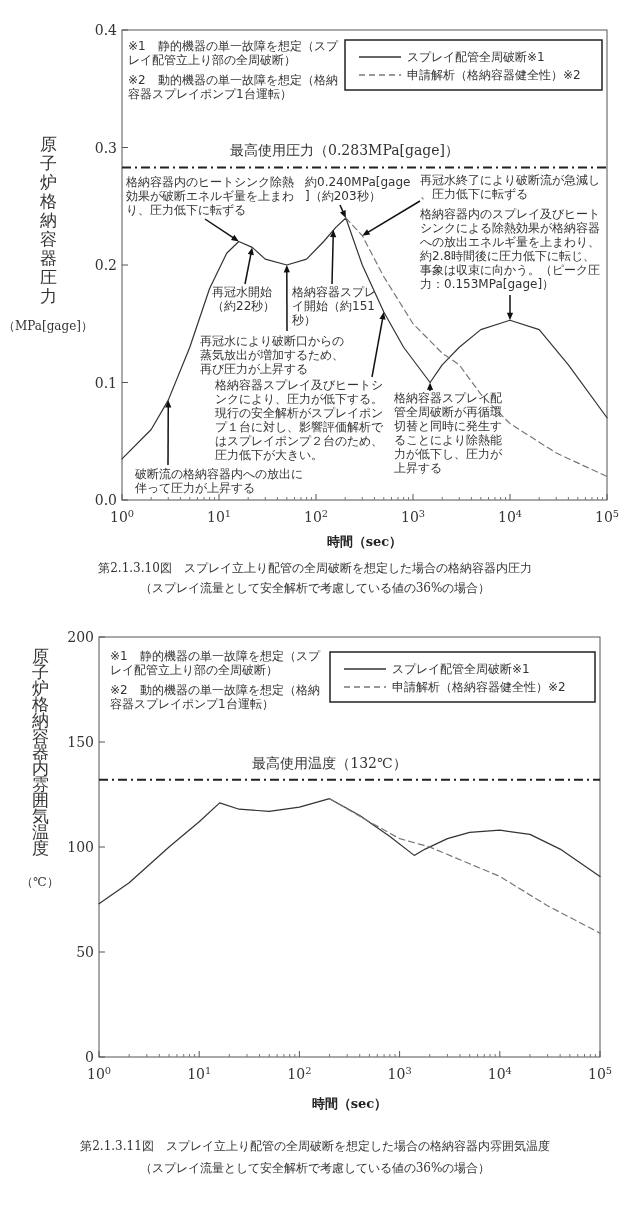 Image resolution: width=630 pixels, height=1218 pixels. I want to click on y-tick-label: 0.0, so click(105, 500).